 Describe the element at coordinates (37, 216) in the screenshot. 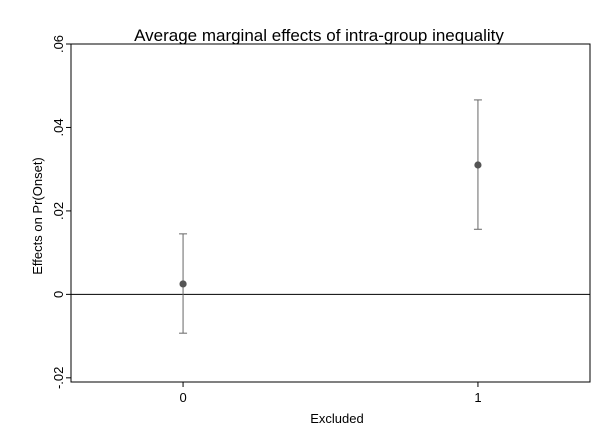

I see `y-axis-label: Effects on Pr(Onset)` at that location.